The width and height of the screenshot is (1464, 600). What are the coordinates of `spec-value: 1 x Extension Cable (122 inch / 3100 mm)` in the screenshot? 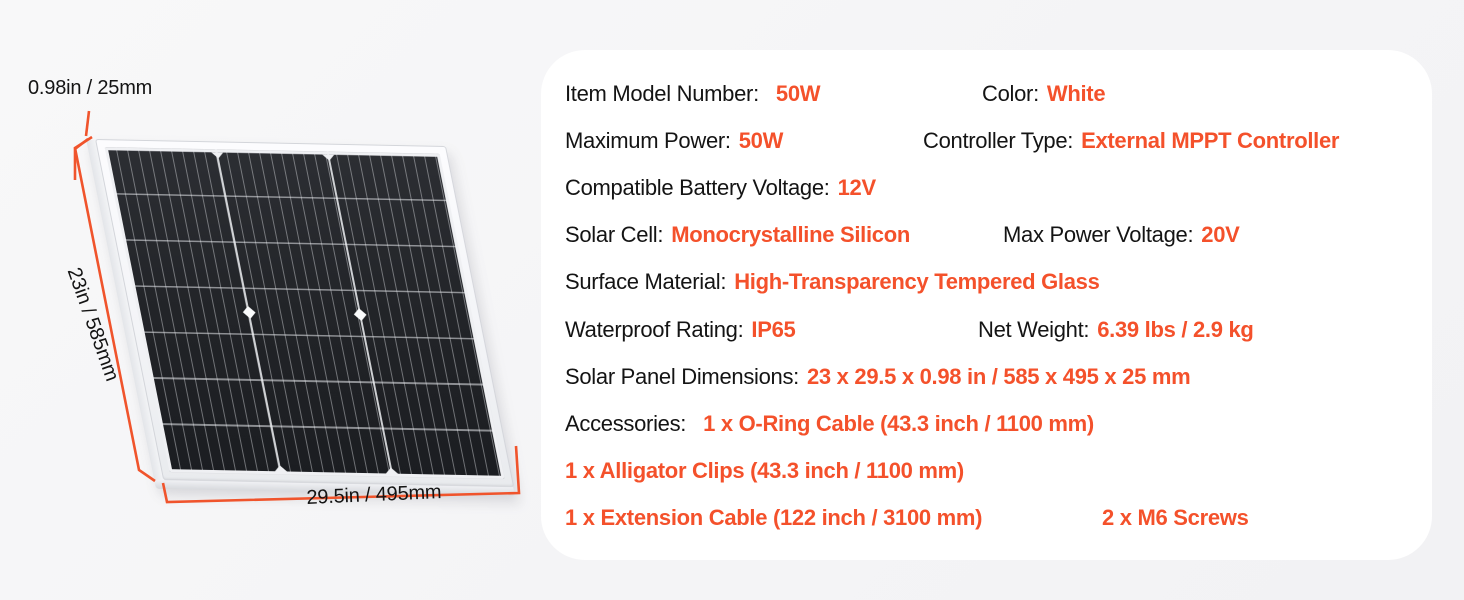 It's located at (774, 518).